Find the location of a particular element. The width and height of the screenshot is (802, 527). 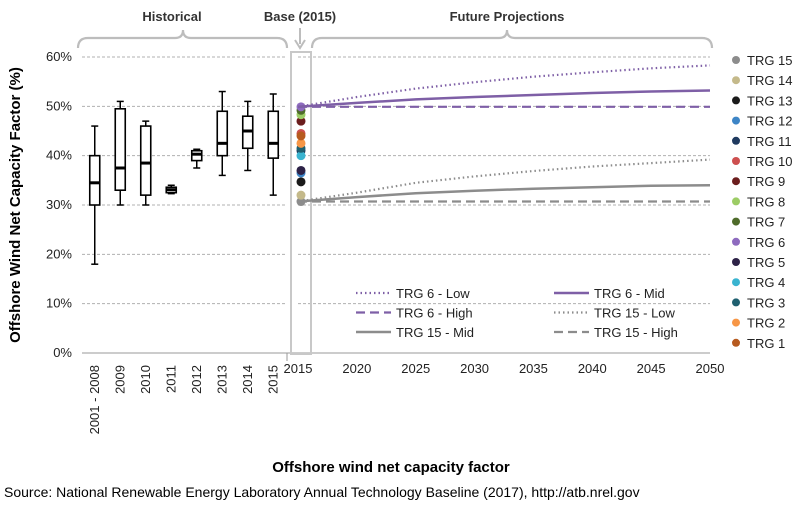

section-label-historical: Historical is located at coordinates (171, 16).